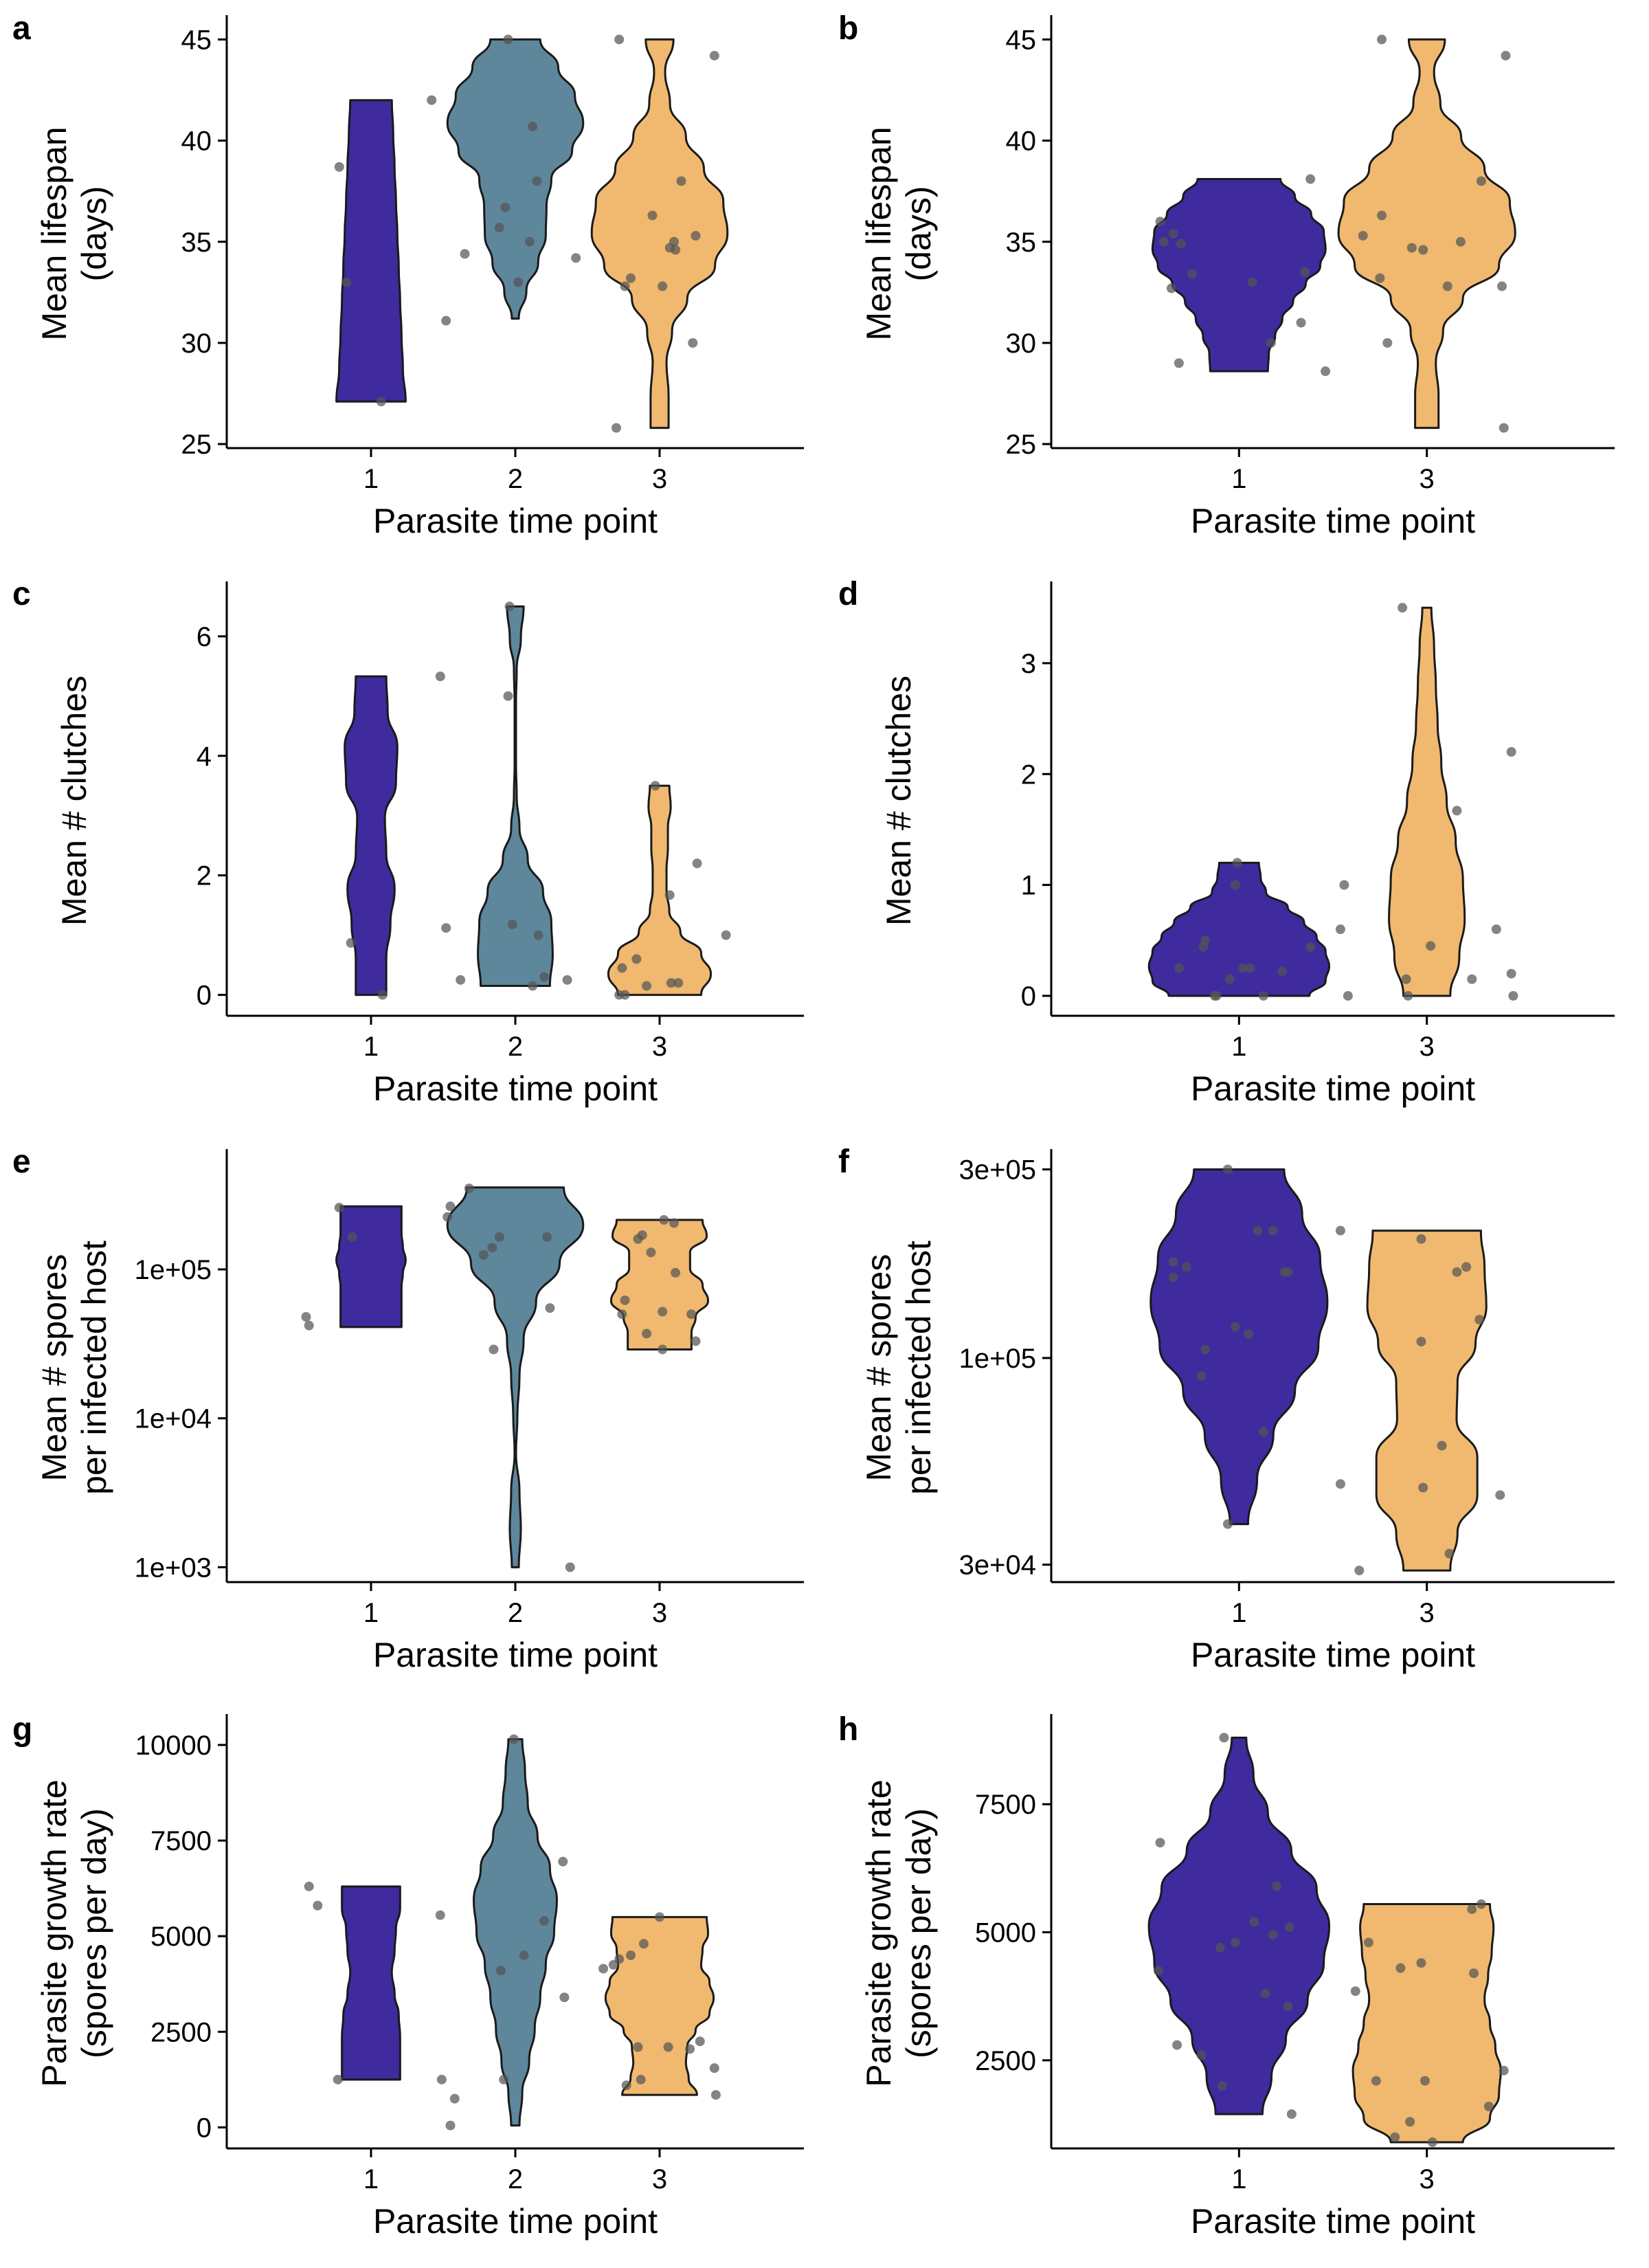 This screenshot has height=2268, width=1649. I want to click on y-axis-title: (days), so click(918, 234).